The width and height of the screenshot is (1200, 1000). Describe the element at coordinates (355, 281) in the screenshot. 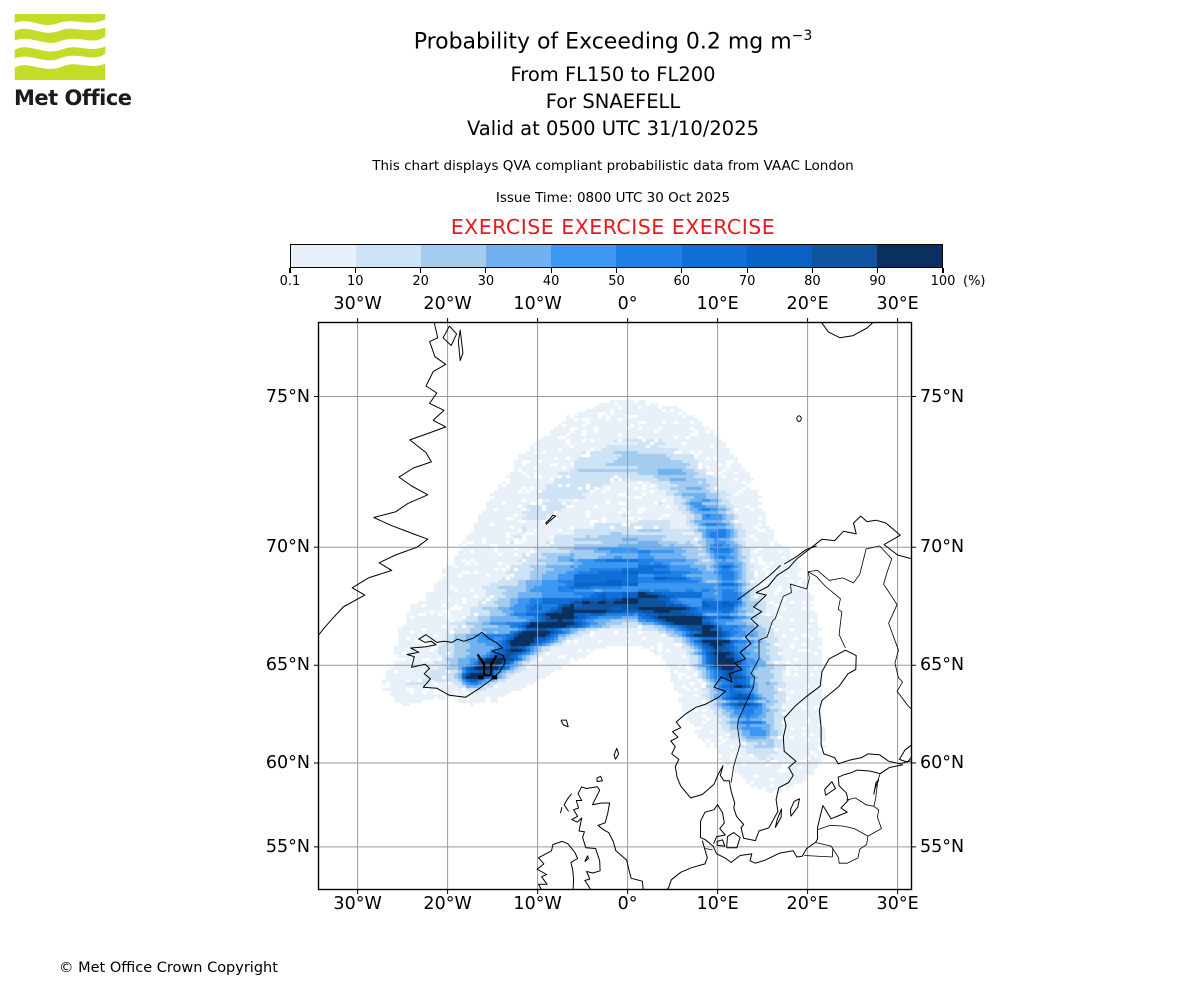

I see `colorbar-label-10: 10` at that location.